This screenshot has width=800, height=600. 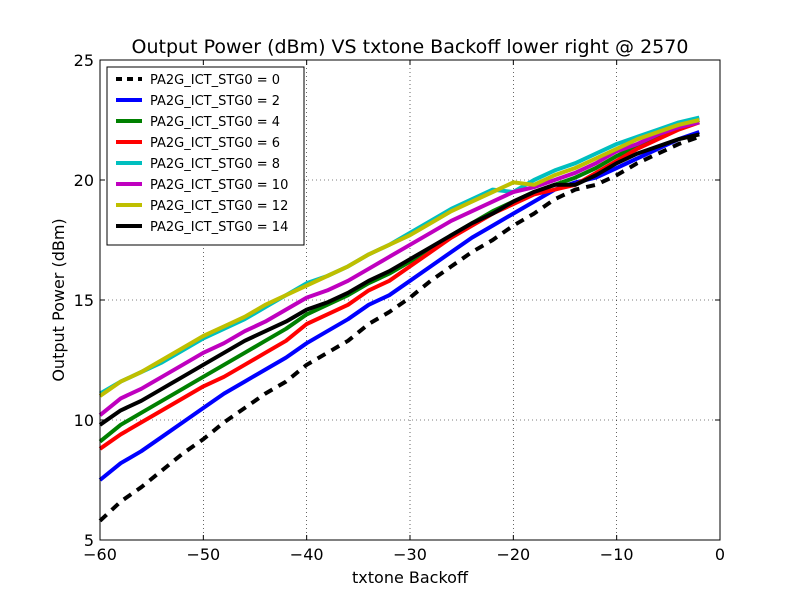 I want to click on legend-label: PA2G_ICT_STG0 = 0, so click(x=215, y=80).